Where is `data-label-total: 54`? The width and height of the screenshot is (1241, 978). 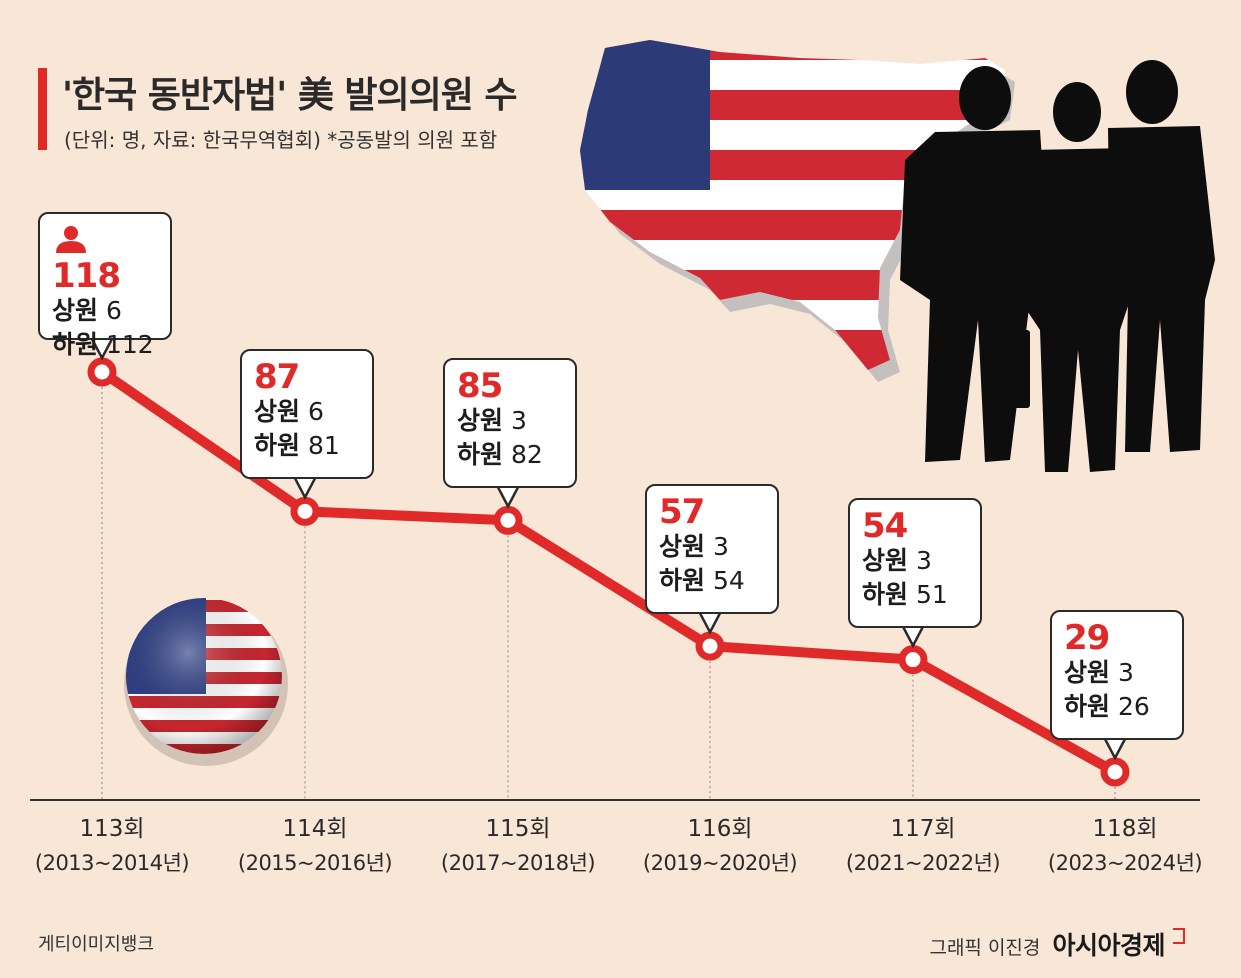 data-label-total: 54 is located at coordinates (915, 526).